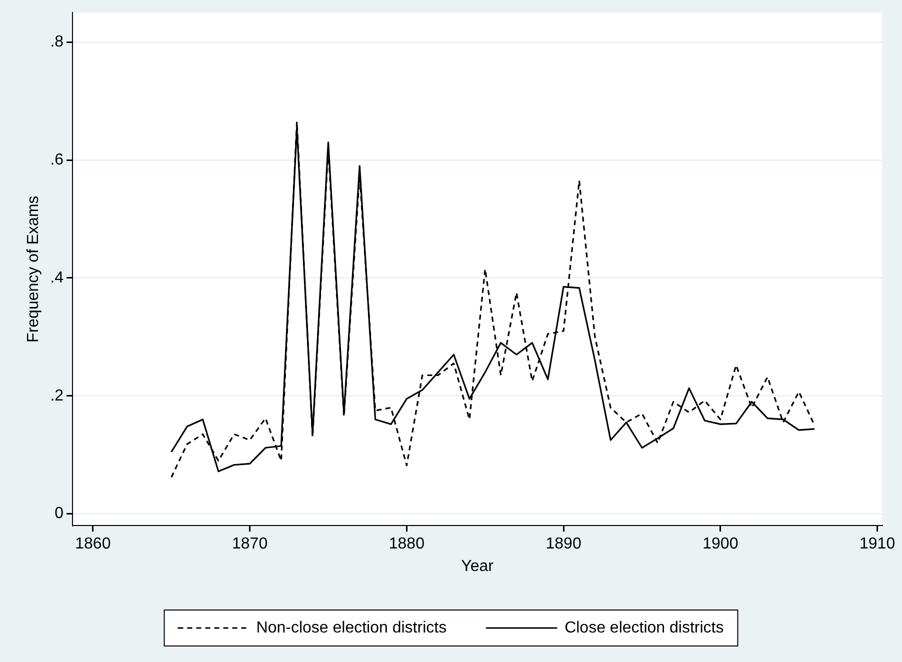  I want to click on x-tick-label: 1910, so click(877, 544).